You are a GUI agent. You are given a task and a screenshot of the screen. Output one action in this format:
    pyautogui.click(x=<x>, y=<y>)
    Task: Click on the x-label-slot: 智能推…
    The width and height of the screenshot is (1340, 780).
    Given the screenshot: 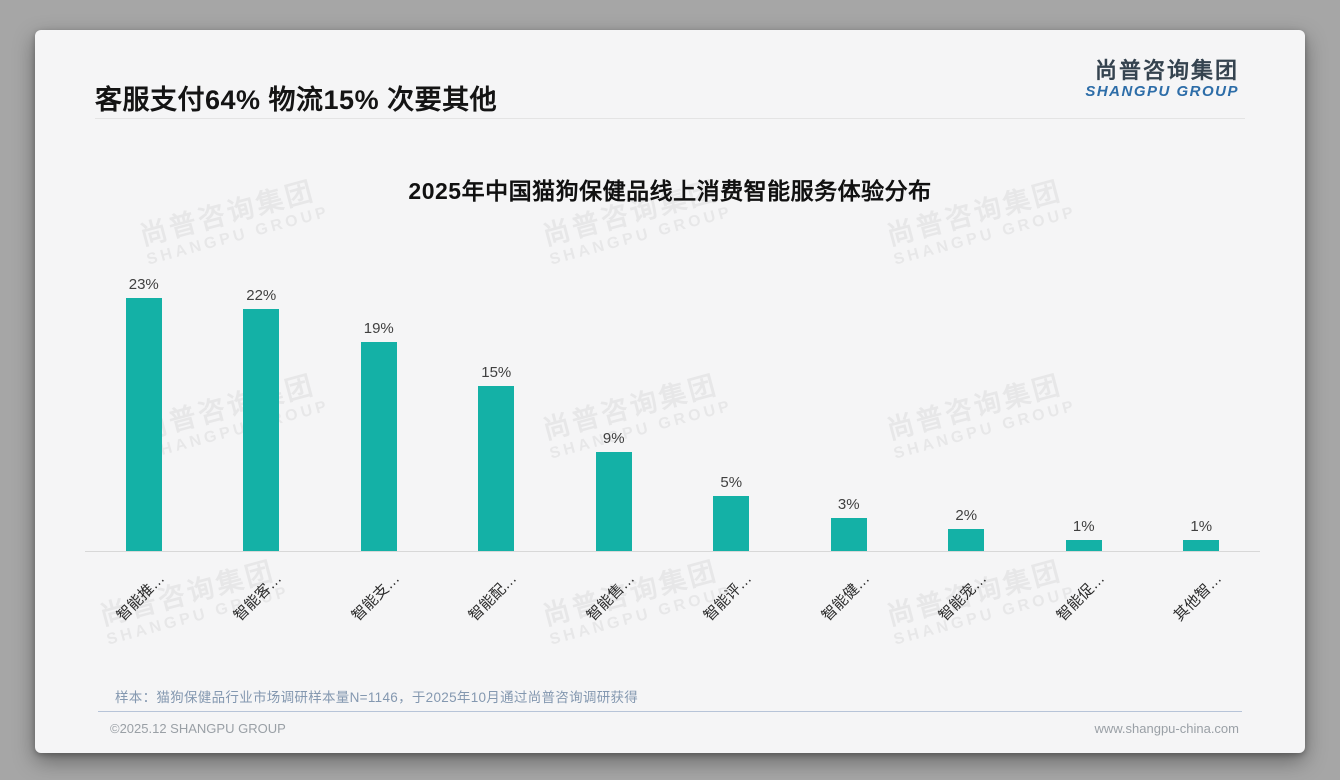 What is the action you would take?
    pyautogui.click(x=144, y=604)
    